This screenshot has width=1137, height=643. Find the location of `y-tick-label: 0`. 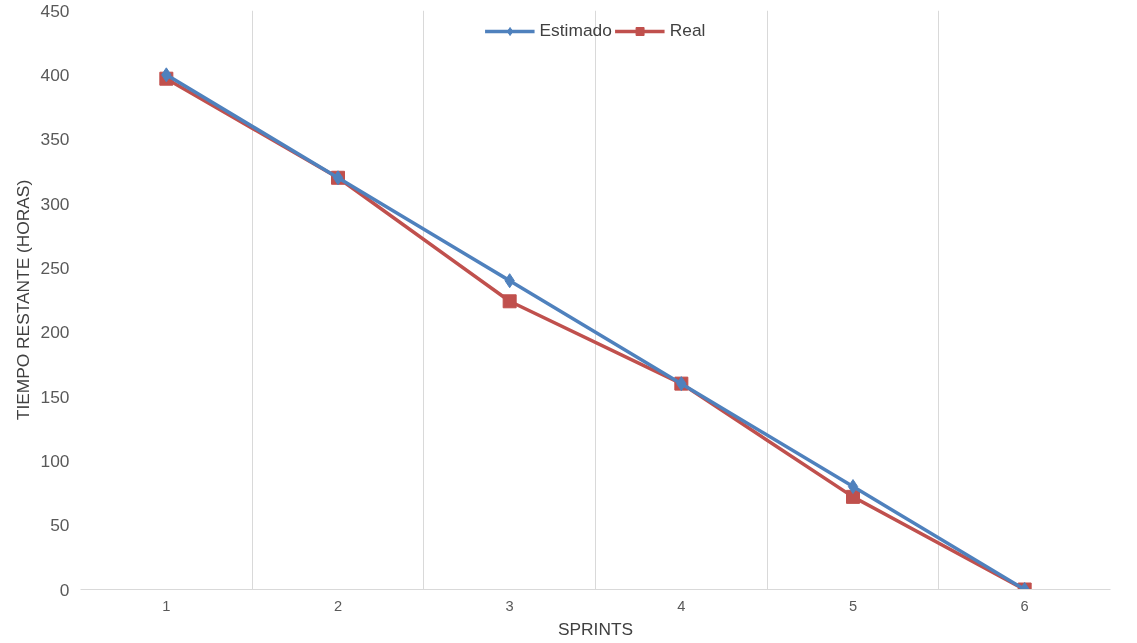

y-tick-label: 0 is located at coordinates (64, 589).